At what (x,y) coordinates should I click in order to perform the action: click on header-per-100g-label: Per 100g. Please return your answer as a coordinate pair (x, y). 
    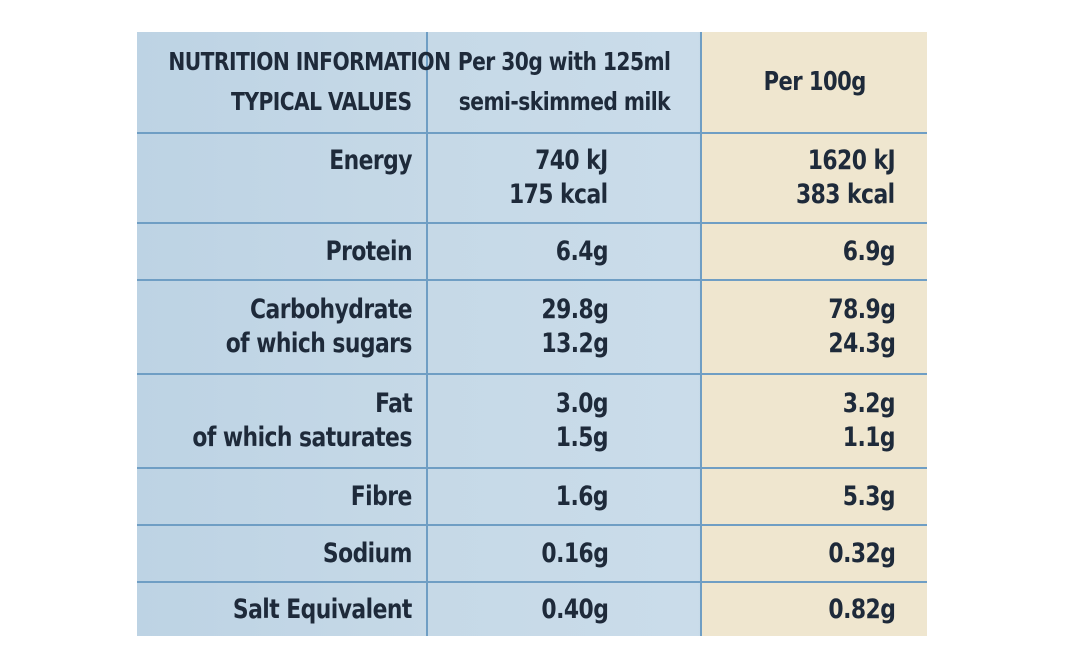
    Looking at the image, I should click on (814, 82).